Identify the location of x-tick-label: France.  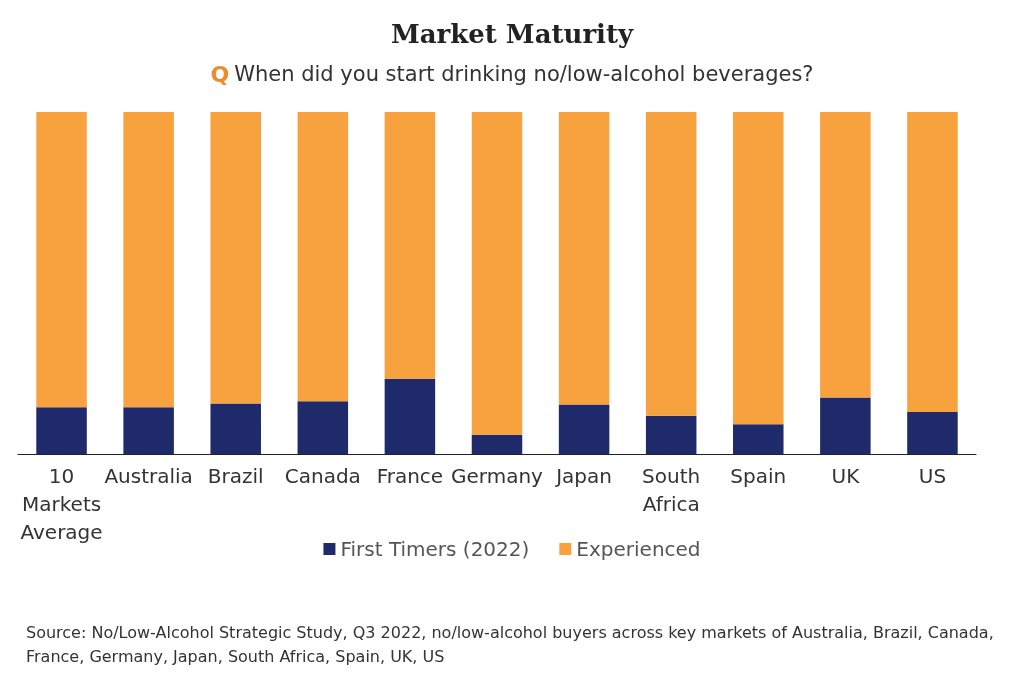
(410, 476).